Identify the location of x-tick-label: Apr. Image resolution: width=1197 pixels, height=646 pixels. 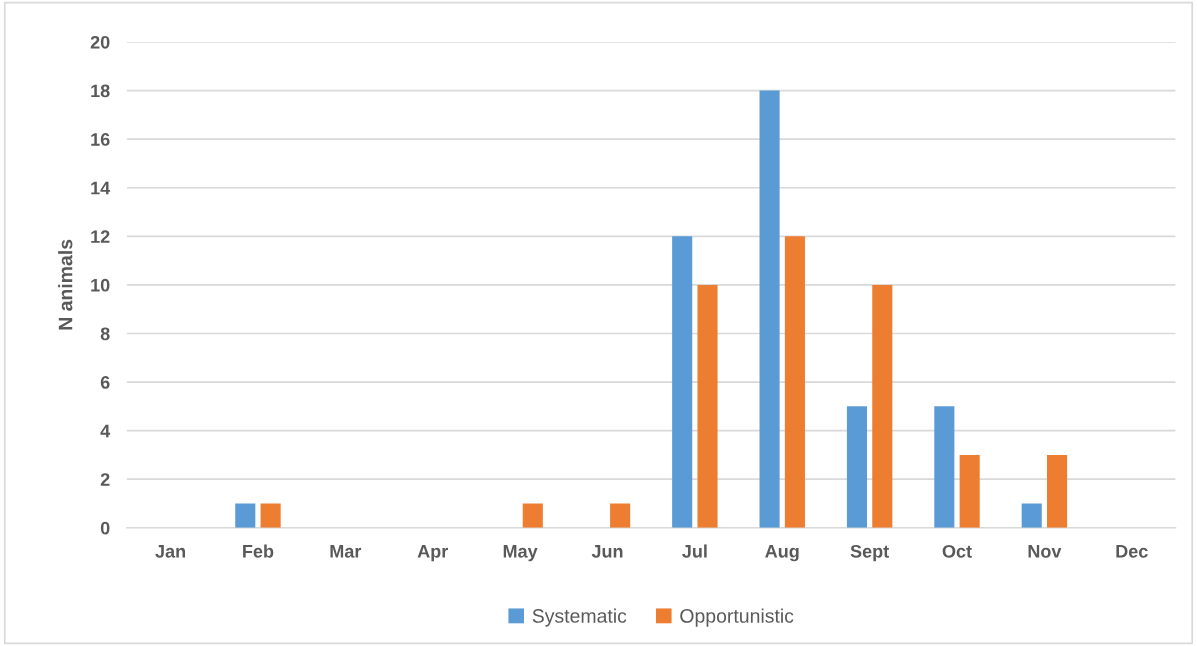
(432, 553).